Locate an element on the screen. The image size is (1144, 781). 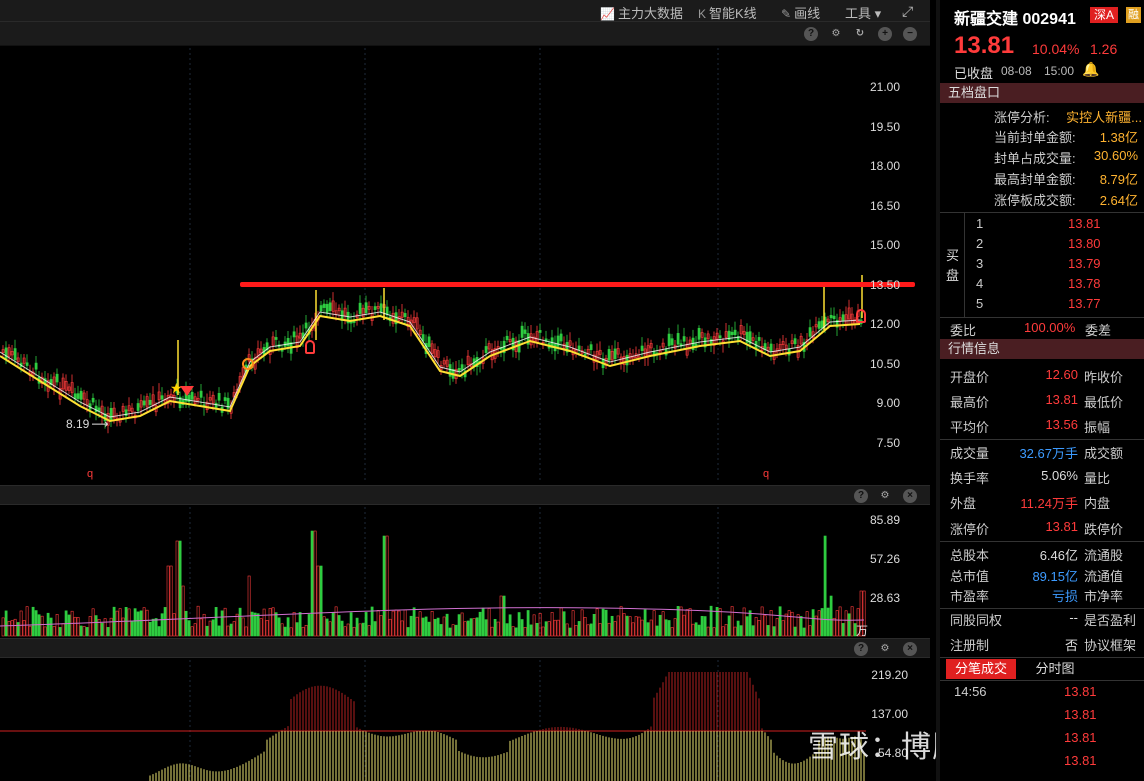
resistance-line is located at coordinates (577, 284).